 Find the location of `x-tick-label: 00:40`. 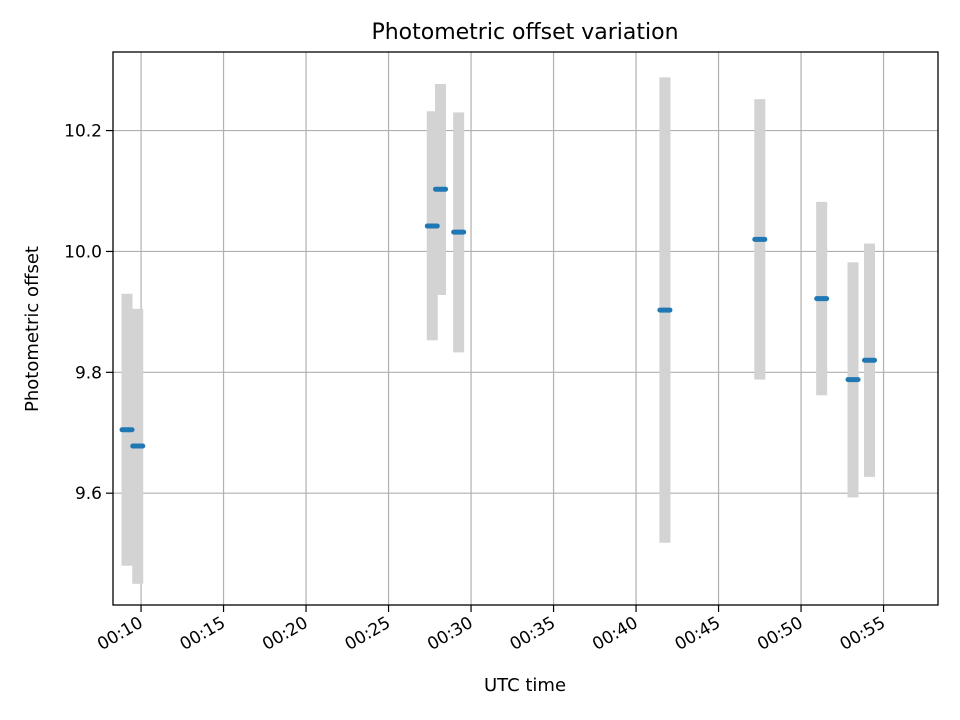

x-tick-label: 00:40 is located at coordinates (615, 634).